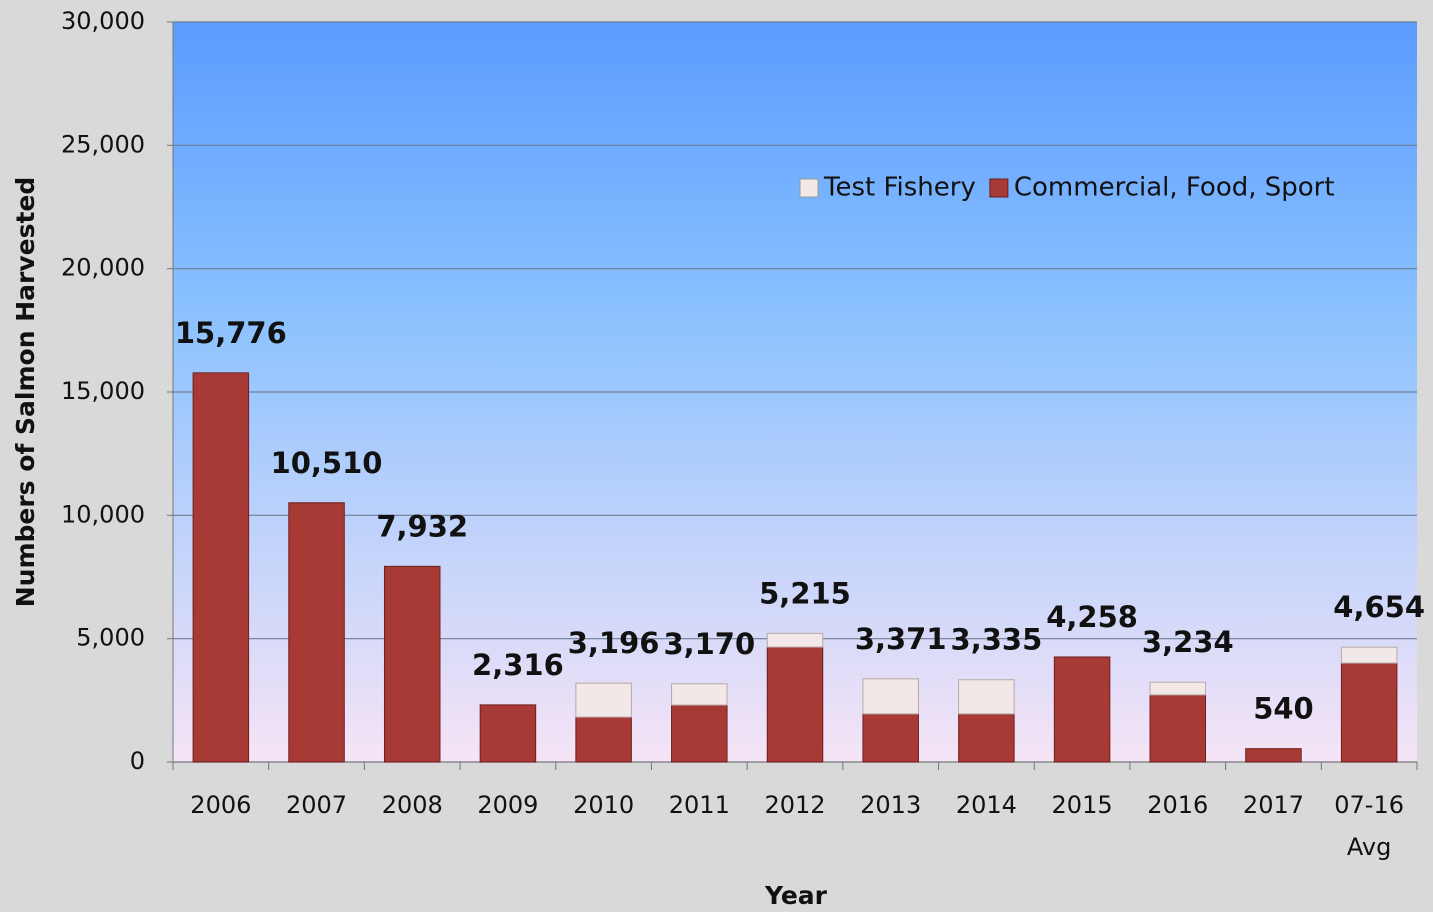  Describe the element at coordinates (1273, 805) in the screenshot. I see `x-tick-label: 2017` at that location.